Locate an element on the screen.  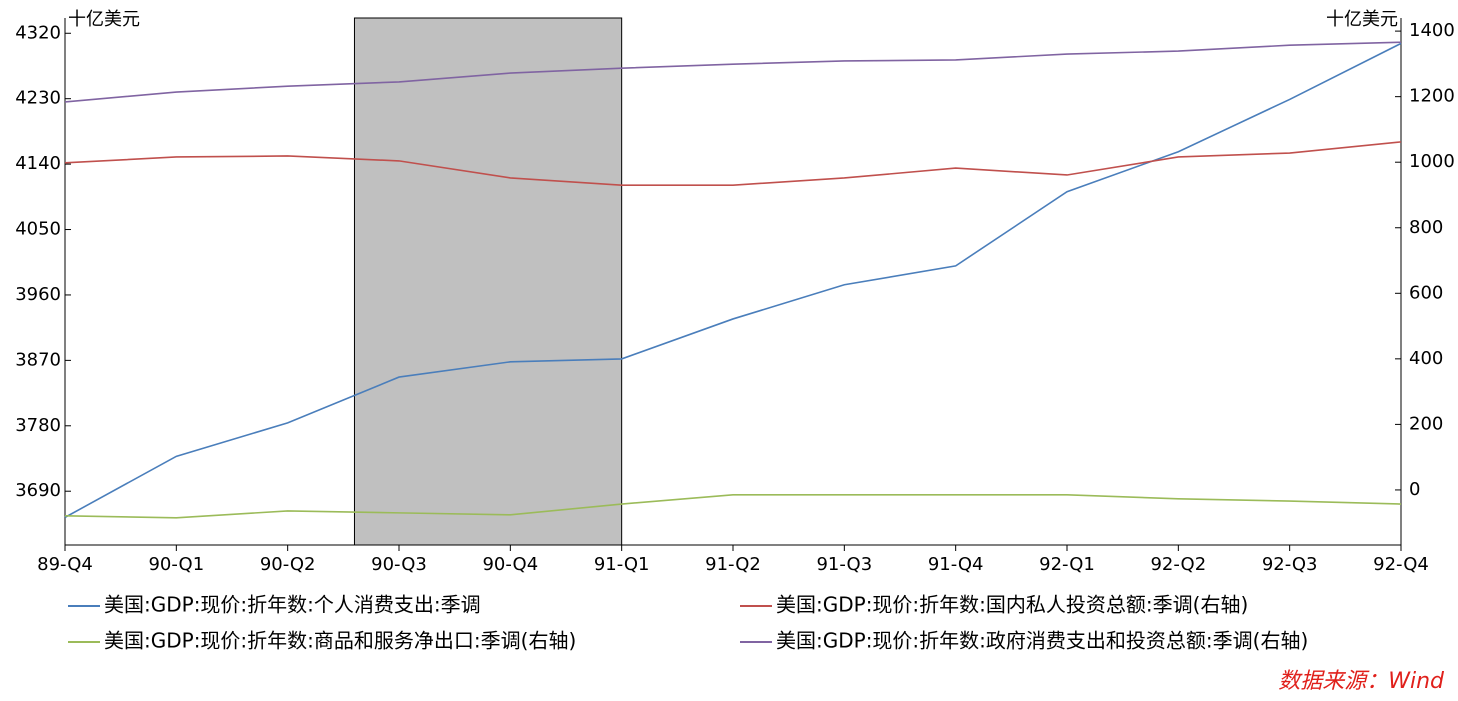
y2-tick-label: 1200 is located at coordinates (1432, 96).